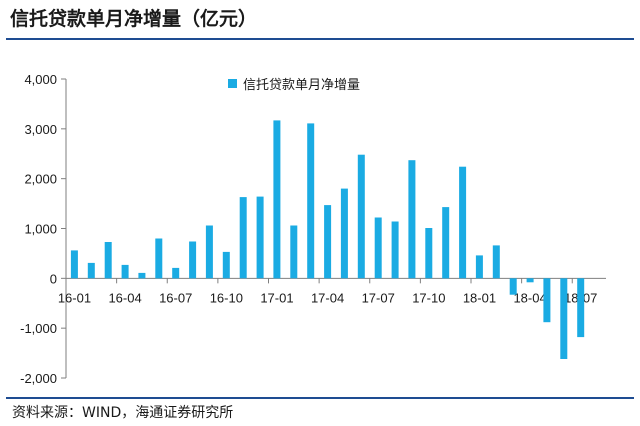  What do you see at coordinates (320, 398) in the screenshot?
I see `source-divider` at bounding box center [320, 398].